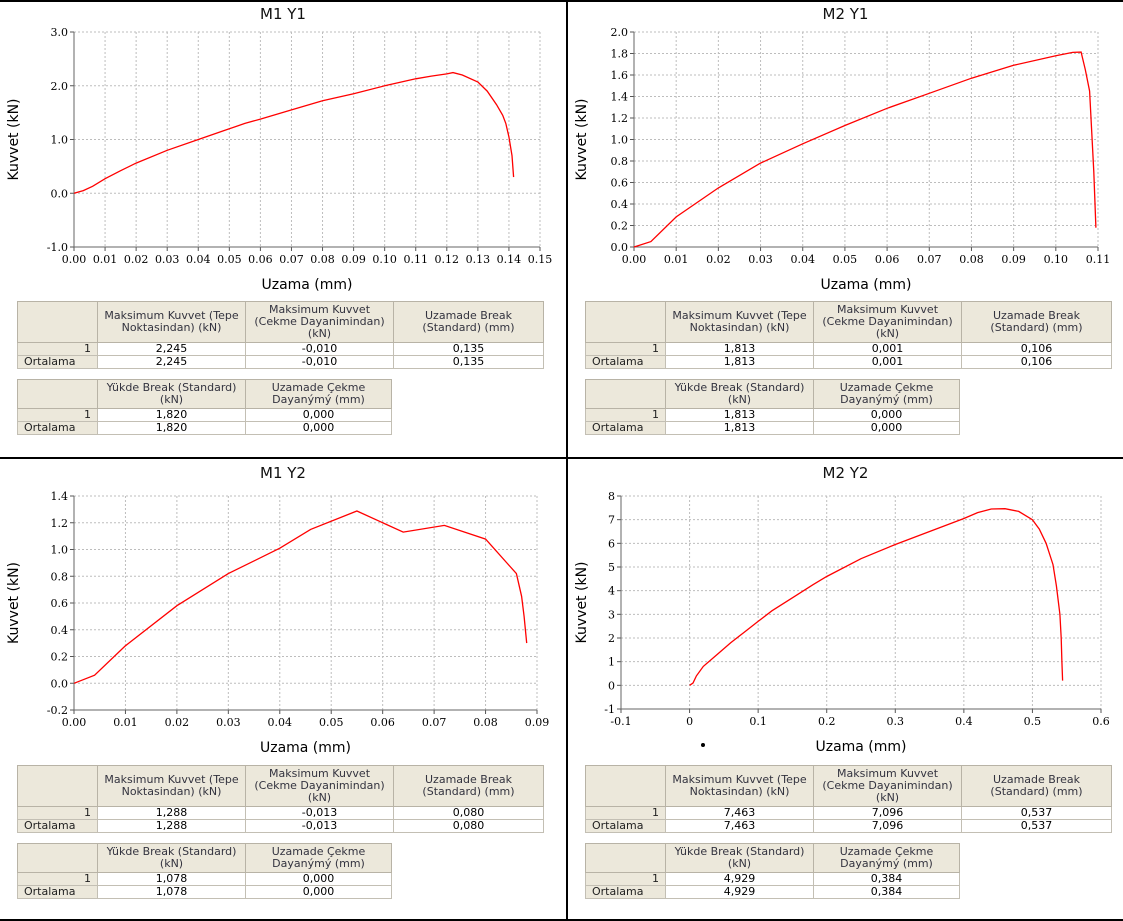 This screenshot has height=921, width=1123. Describe the element at coordinates (703, 745) in the screenshot. I see `marker-dot` at that location.